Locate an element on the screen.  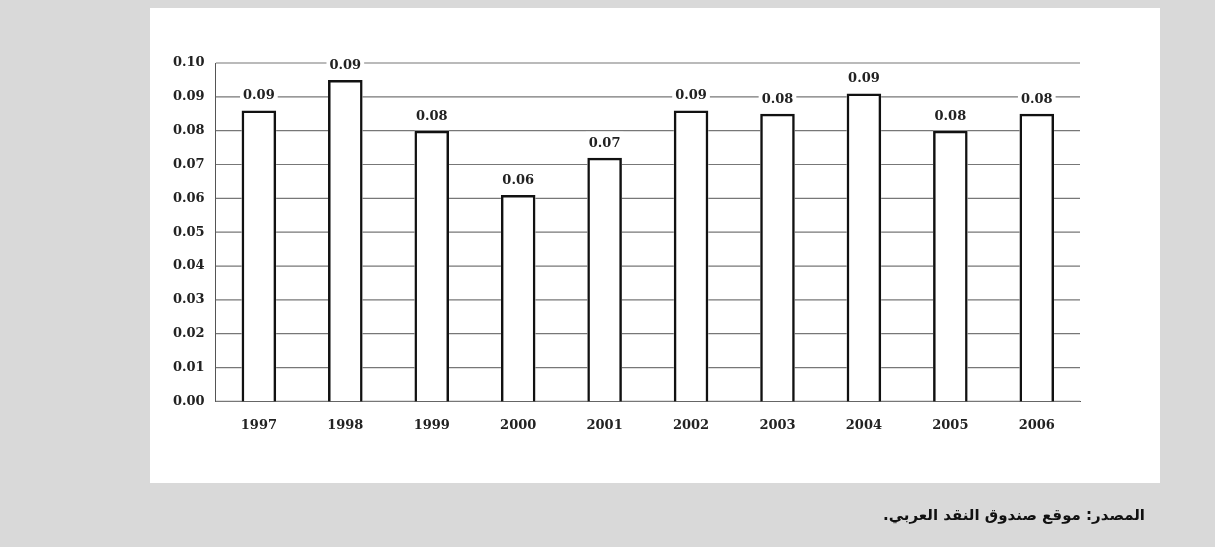
x-tick-label: 2006 is located at coordinates (1036, 424).